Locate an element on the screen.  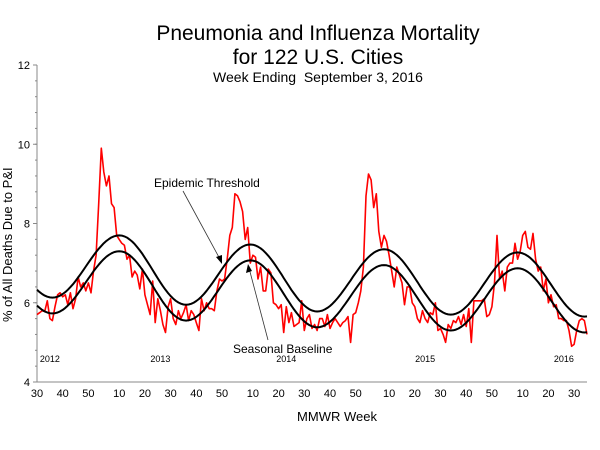
y-tick-label: 4 is located at coordinates (27, 383).